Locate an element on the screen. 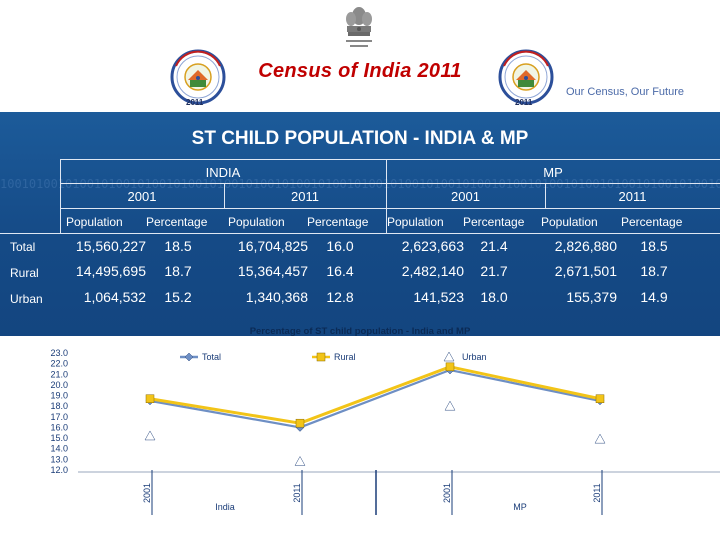  y-tick-label: 17.0 is located at coordinates (59, 417).